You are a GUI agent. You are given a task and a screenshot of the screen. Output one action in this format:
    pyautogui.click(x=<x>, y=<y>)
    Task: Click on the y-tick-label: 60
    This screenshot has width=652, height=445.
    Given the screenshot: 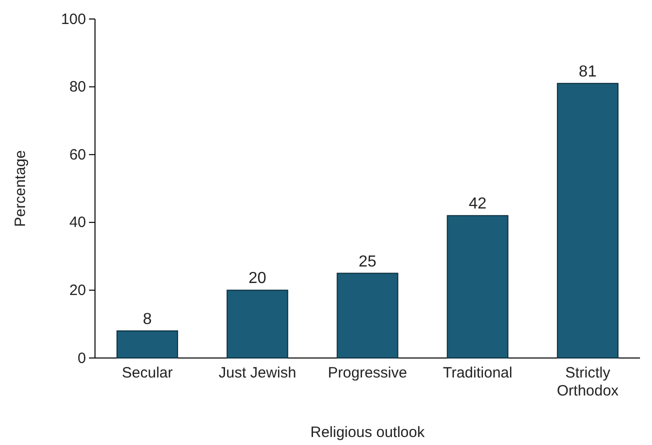 What is the action you would take?
    pyautogui.click(x=77, y=155)
    